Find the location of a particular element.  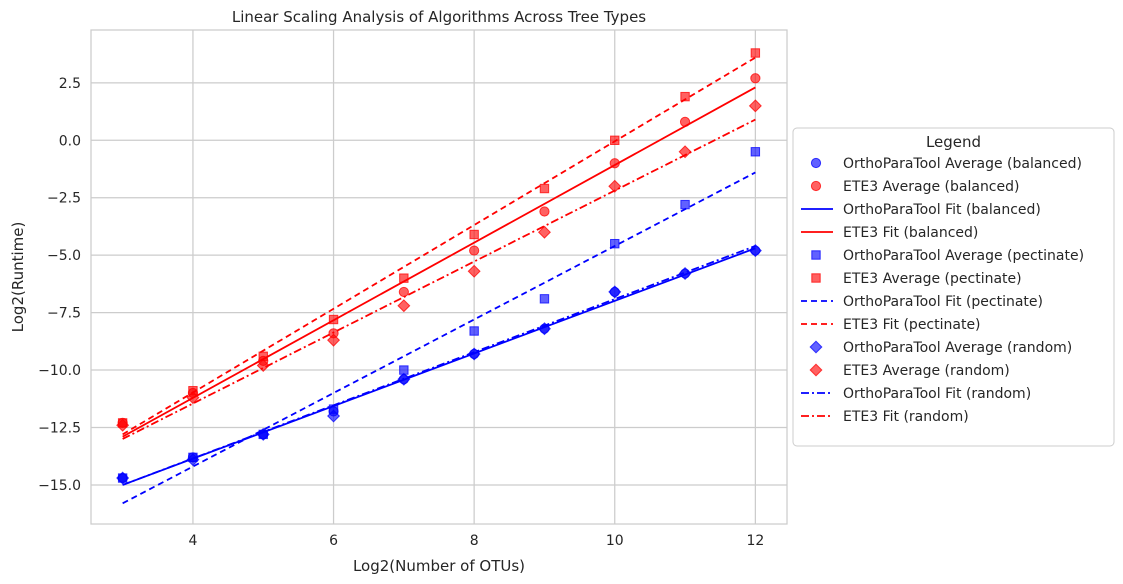

legend-label: ETE3 Fit (random) is located at coordinates (906, 417).